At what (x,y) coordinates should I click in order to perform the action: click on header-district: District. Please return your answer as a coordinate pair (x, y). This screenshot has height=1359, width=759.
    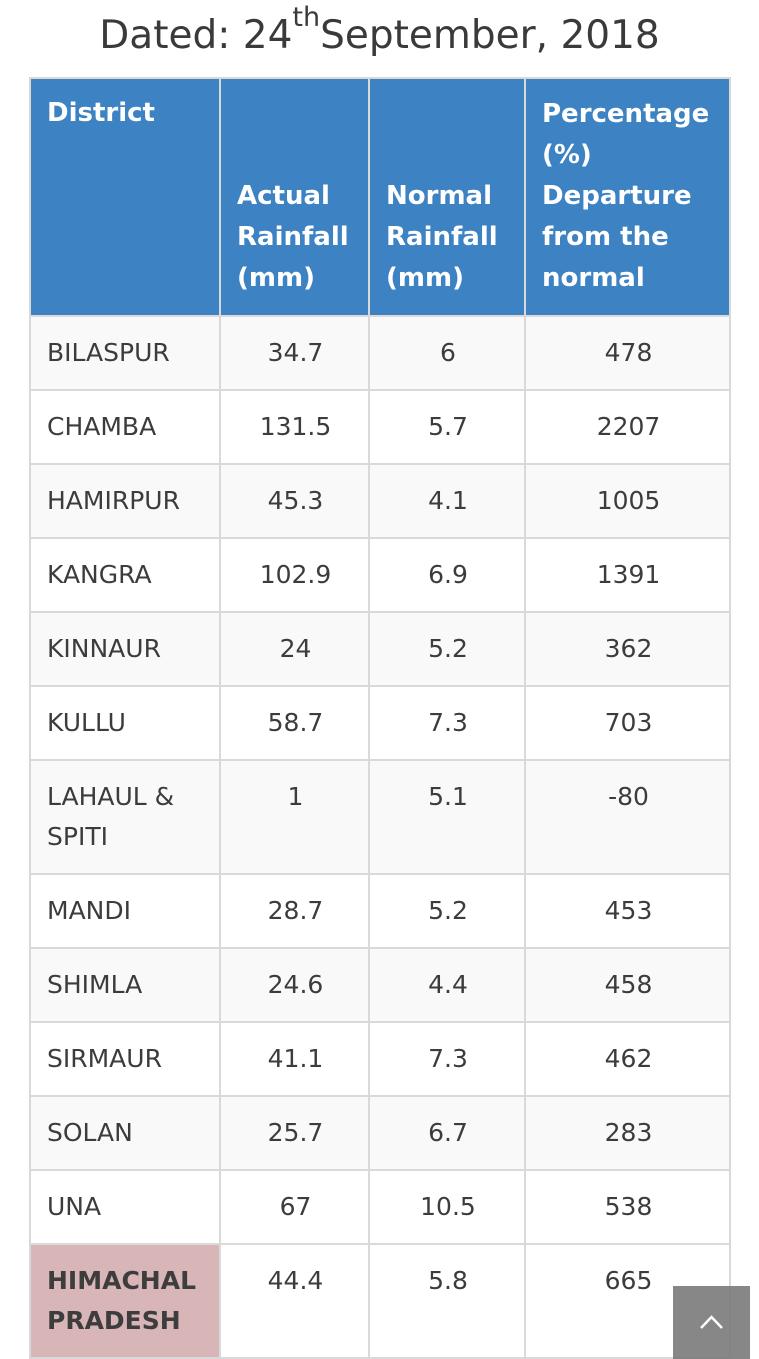
    Looking at the image, I should click on (125, 197).